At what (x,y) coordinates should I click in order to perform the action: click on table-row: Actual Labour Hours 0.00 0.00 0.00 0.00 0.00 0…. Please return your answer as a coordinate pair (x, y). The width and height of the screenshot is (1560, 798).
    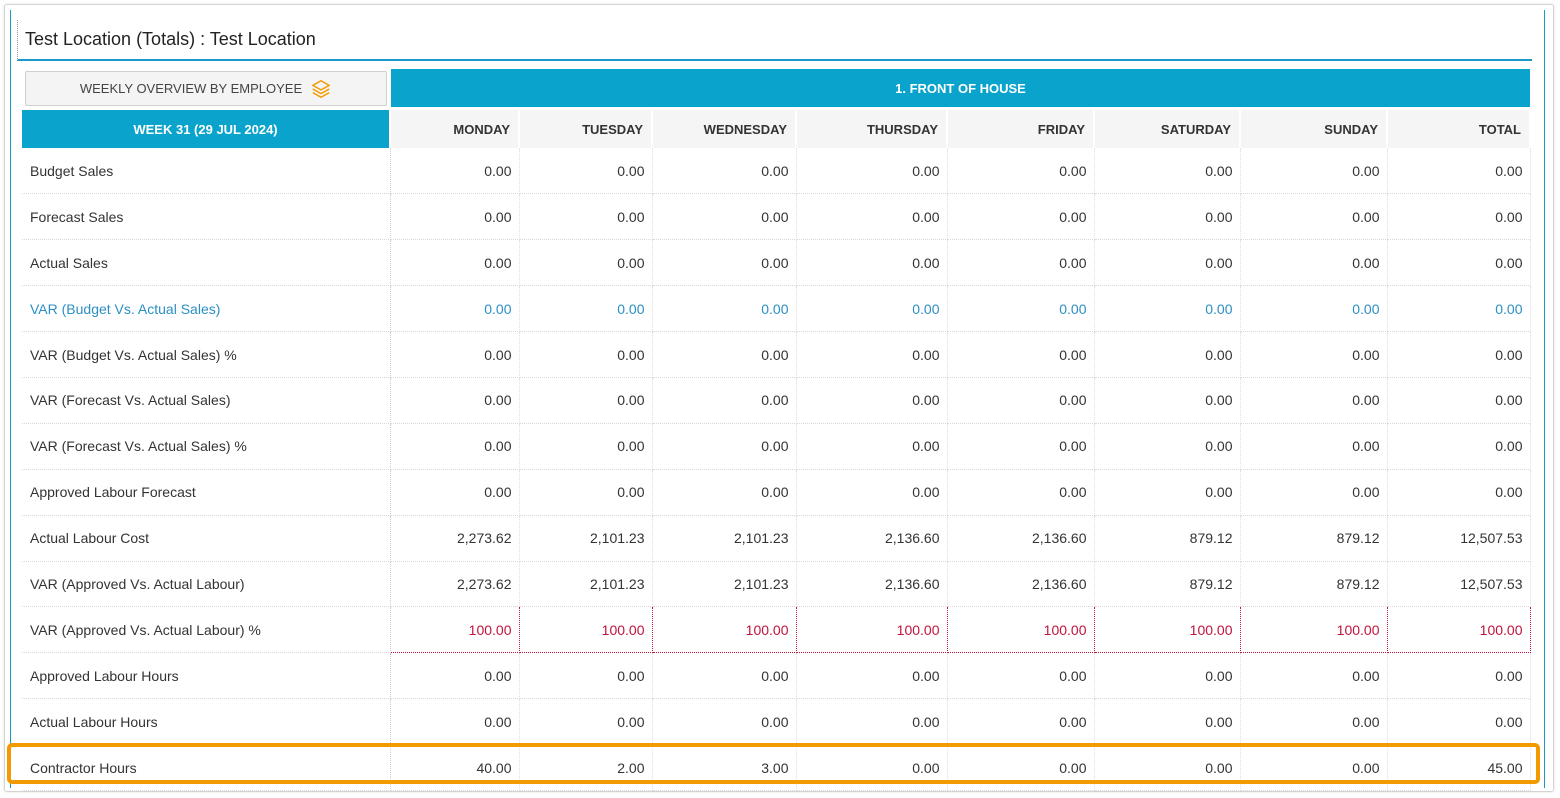
    Looking at the image, I should click on (776, 722).